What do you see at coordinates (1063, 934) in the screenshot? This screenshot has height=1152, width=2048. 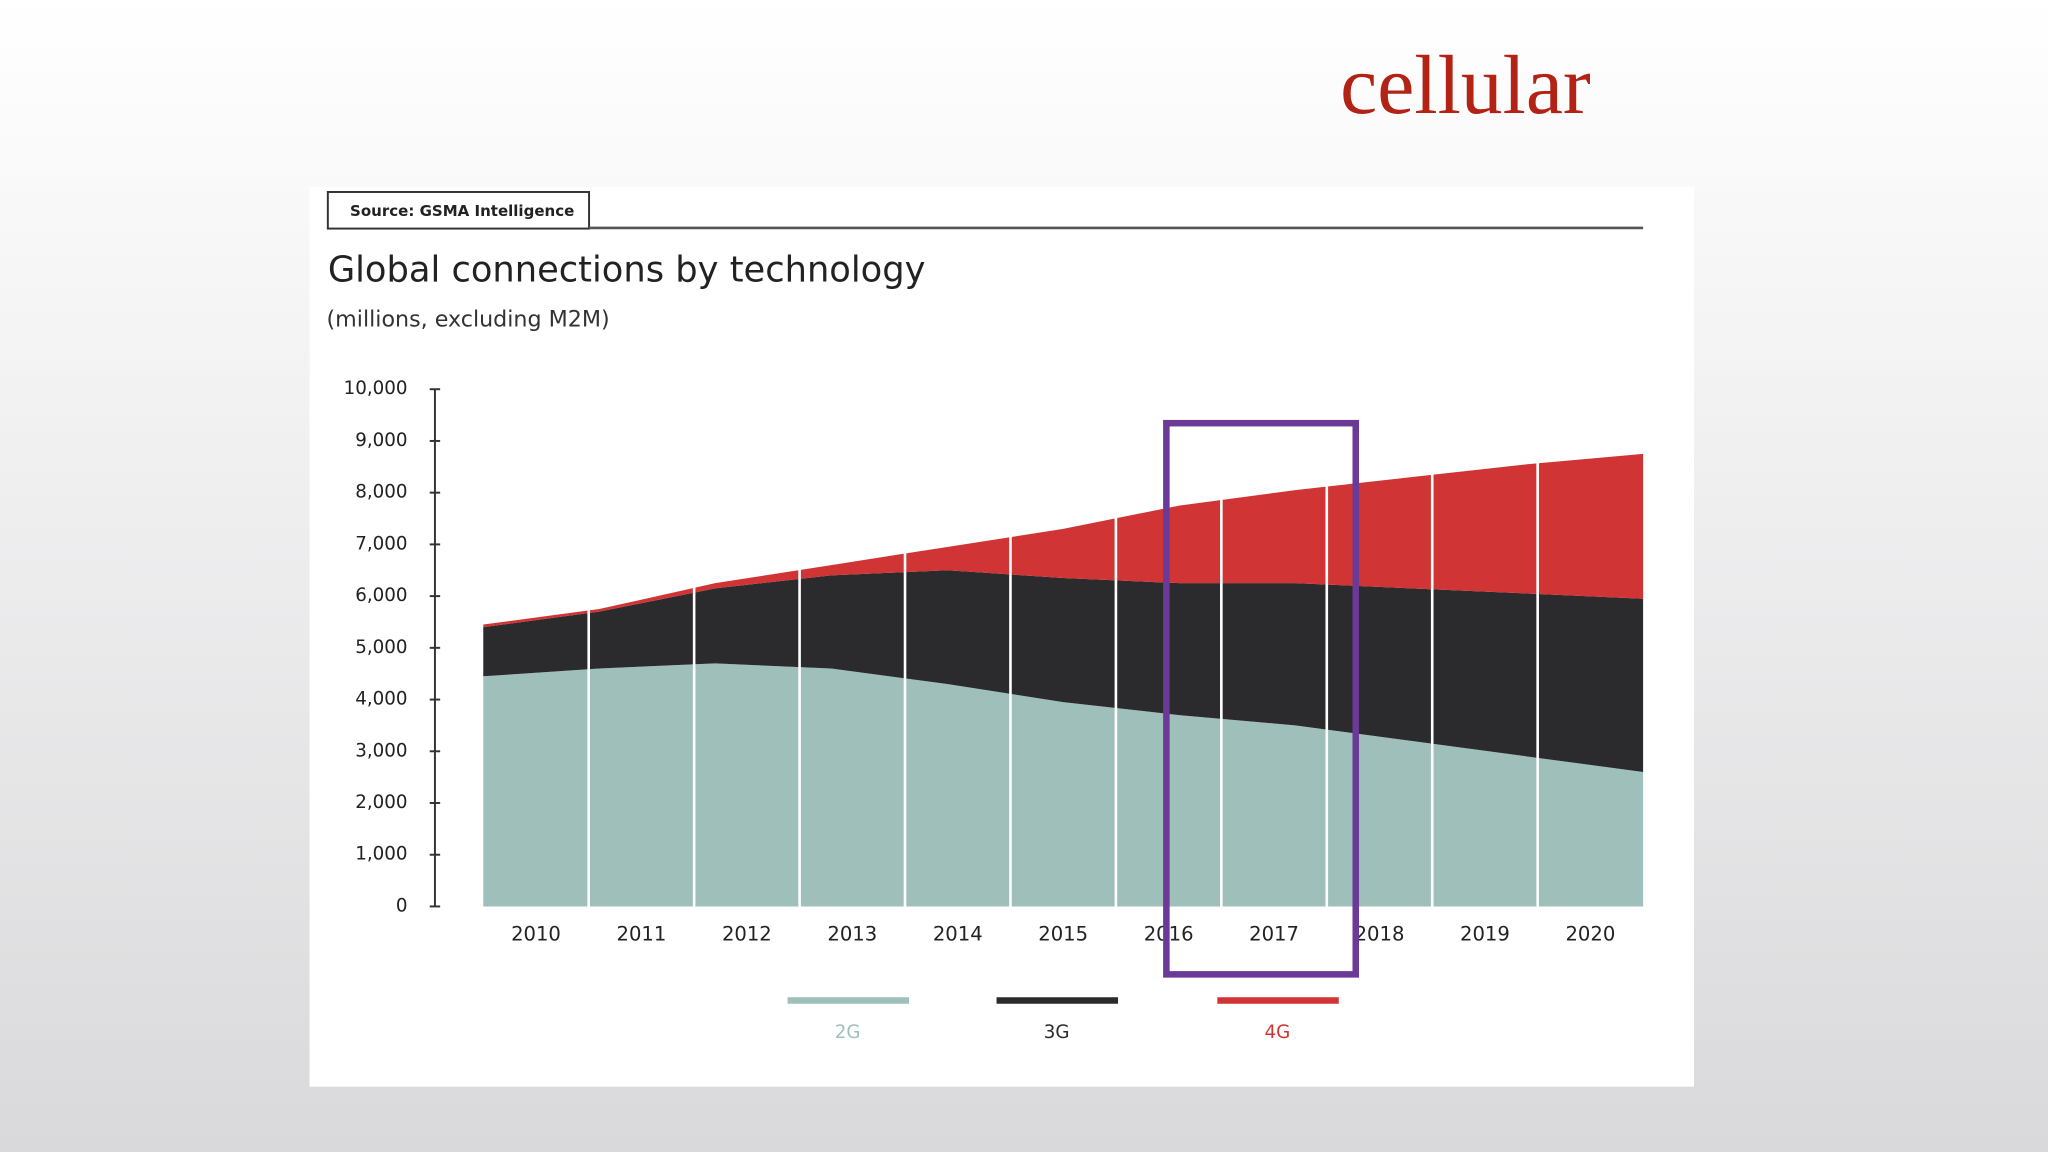 I see `x-tick-label: 2015` at bounding box center [1063, 934].